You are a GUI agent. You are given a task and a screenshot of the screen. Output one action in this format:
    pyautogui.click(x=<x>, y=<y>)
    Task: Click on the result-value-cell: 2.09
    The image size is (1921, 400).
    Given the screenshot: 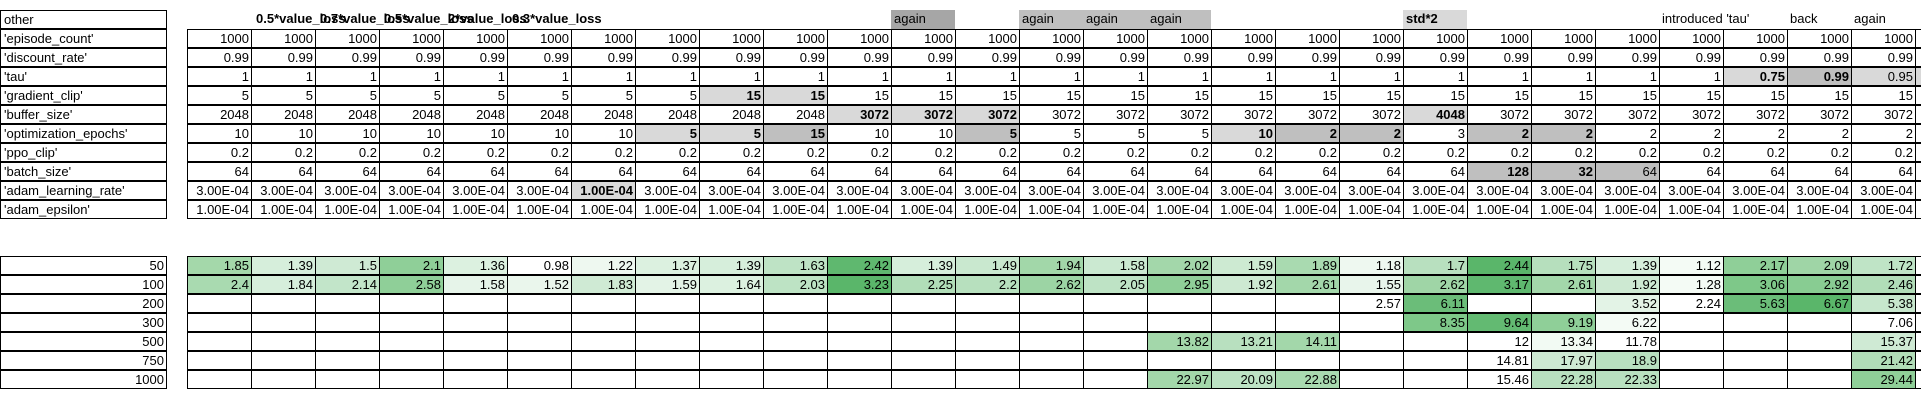 What is the action you would take?
    pyautogui.click(x=1819, y=265)
    